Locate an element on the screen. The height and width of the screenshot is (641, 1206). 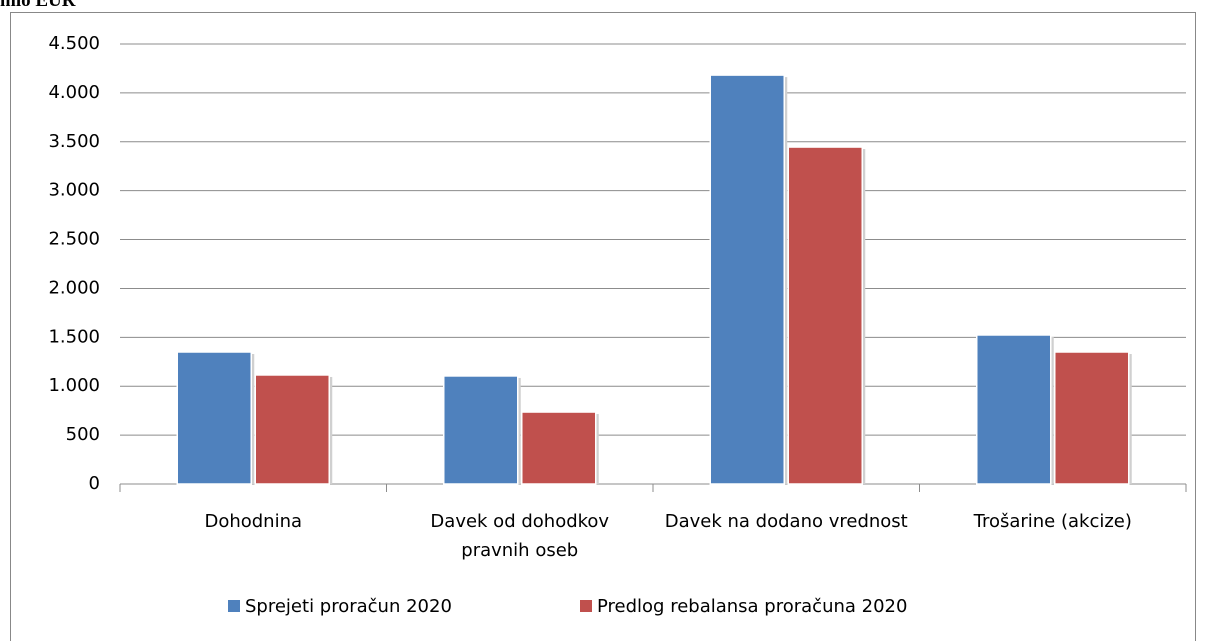
legend-label: Predlog rebalansa proračuna 2020 is located at coordinates (752, 606).